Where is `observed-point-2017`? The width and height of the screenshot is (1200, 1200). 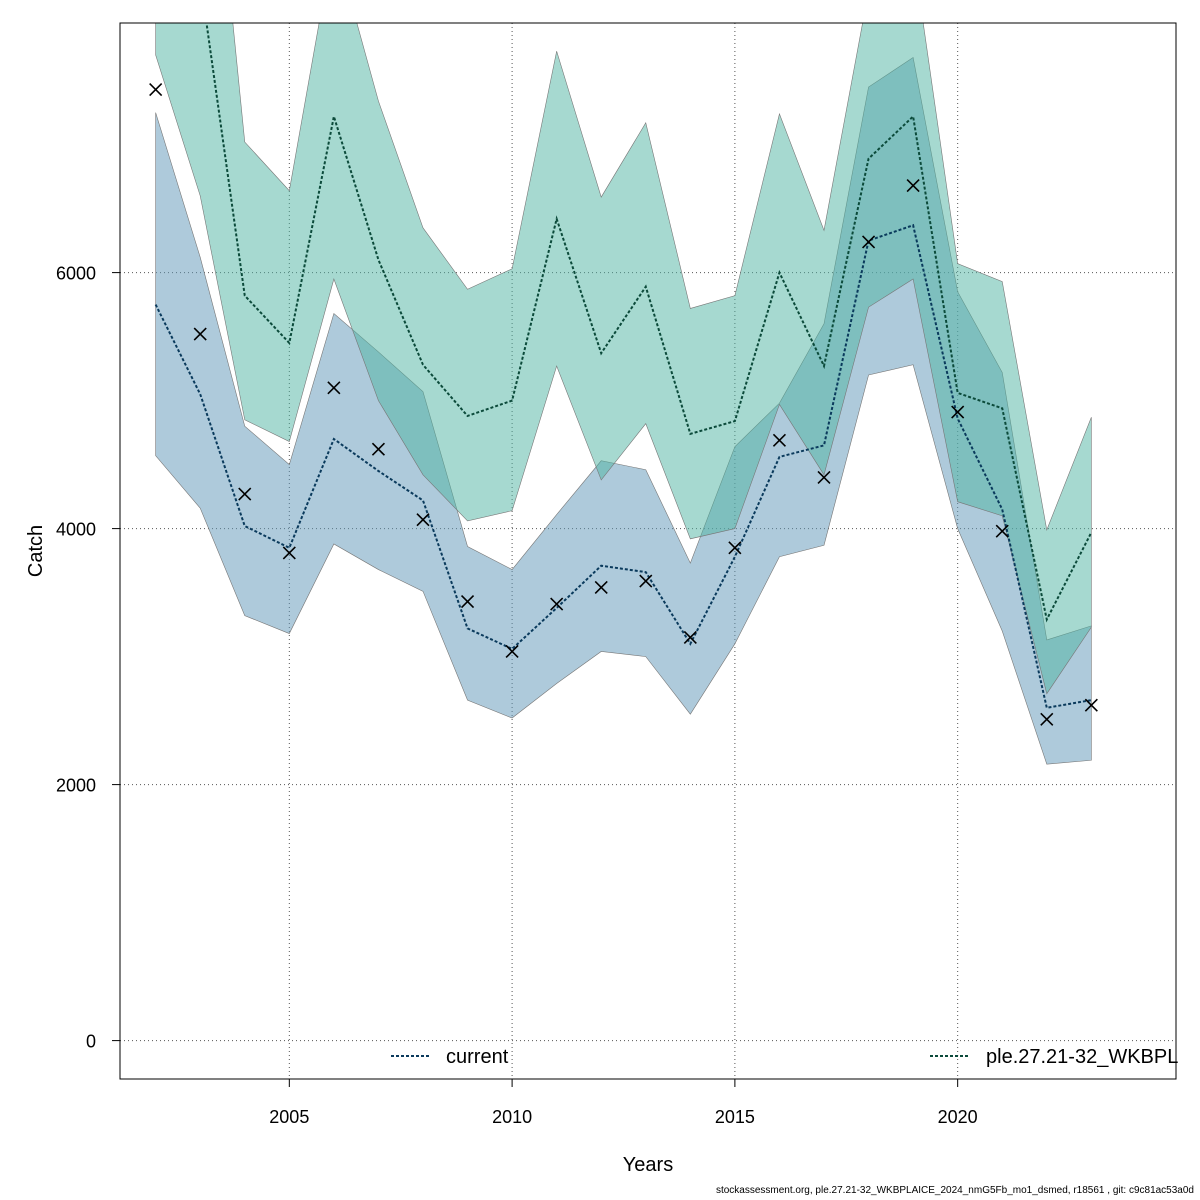 observed-point-2017 is located at coordinates (824, 477).